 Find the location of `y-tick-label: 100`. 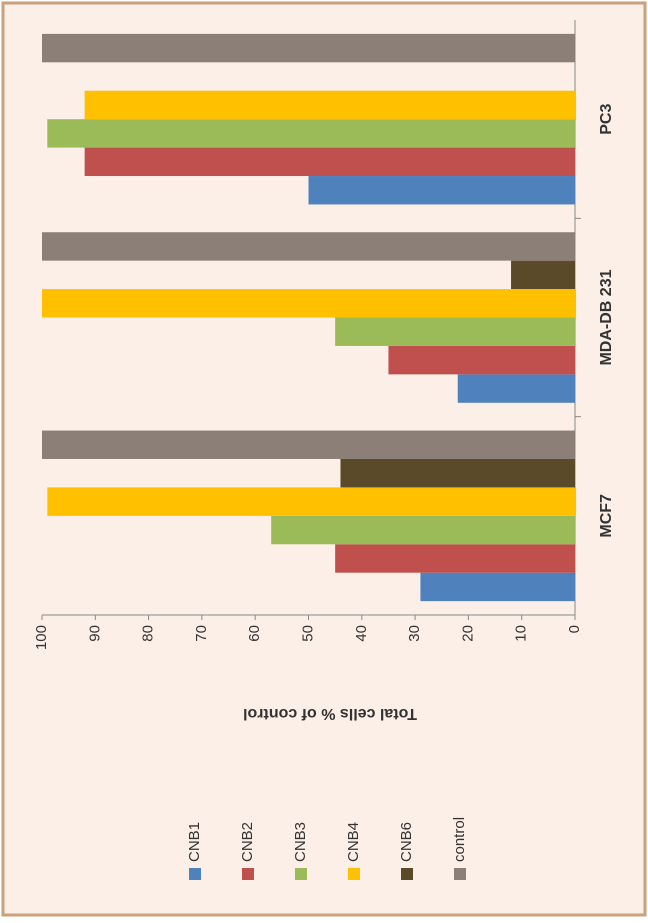

y-tick-label: 100 is located at coordinates (41, 637).